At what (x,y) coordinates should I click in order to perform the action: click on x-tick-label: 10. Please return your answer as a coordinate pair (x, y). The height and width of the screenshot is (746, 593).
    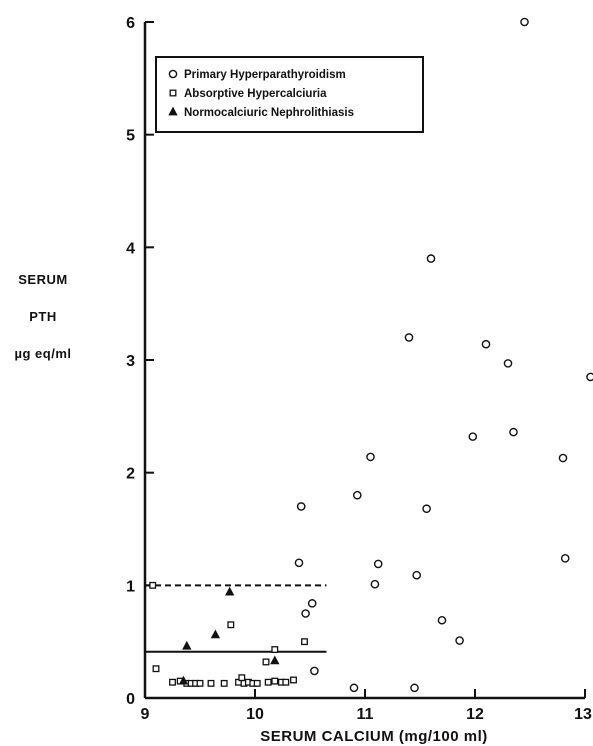
    Looking at the image, I should click on (255, 714).